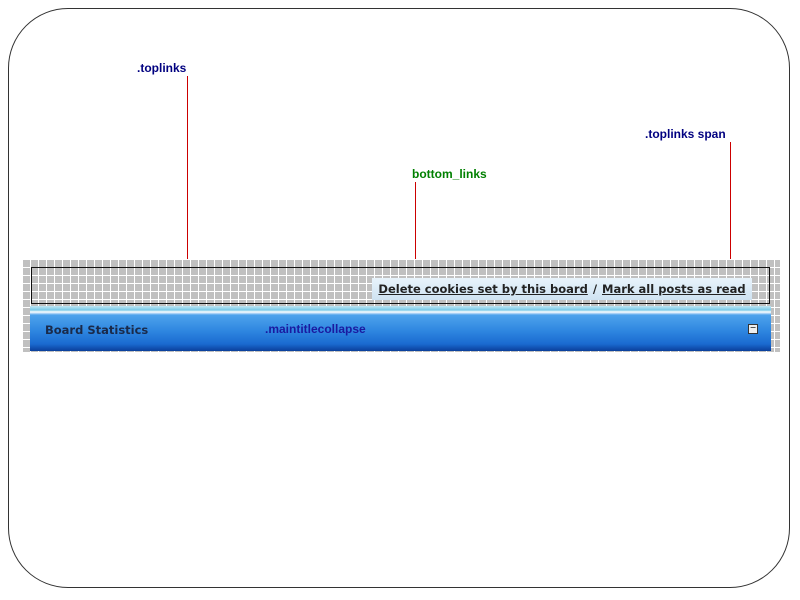 This screenshot has width=800, height=600. I want to click on maintitle-text: Board Statistics, so click(97, 330).